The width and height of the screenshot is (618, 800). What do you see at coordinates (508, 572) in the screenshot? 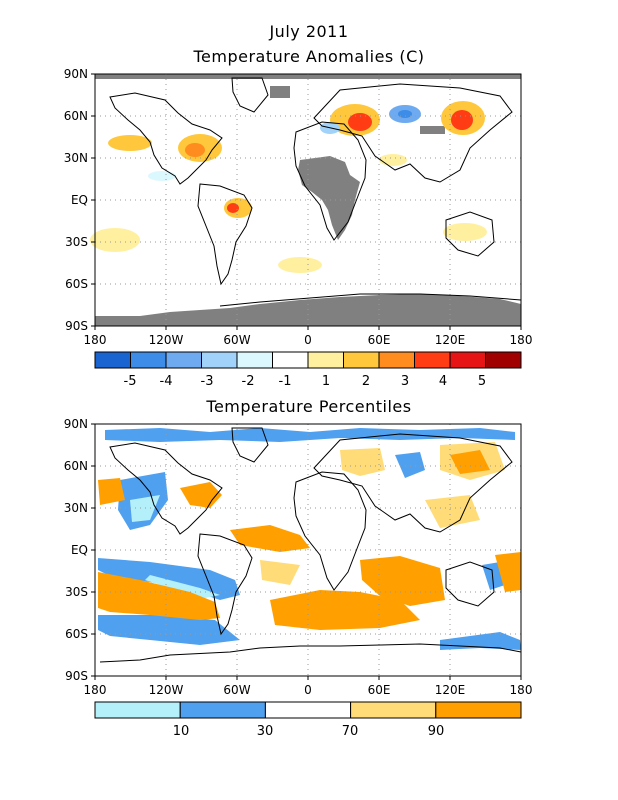
I see `pct-warmest-southwest-pacific` at bounding box center [508, 572].